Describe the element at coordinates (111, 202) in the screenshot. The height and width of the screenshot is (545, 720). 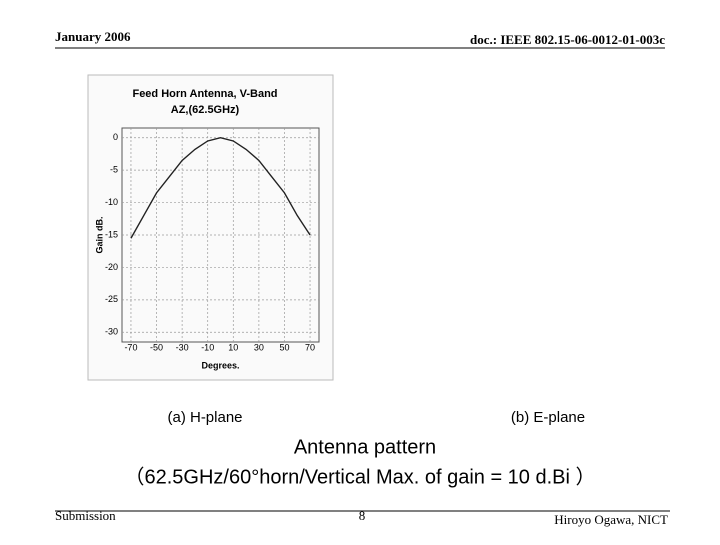
I see `y-tick-label: -10` at that location.